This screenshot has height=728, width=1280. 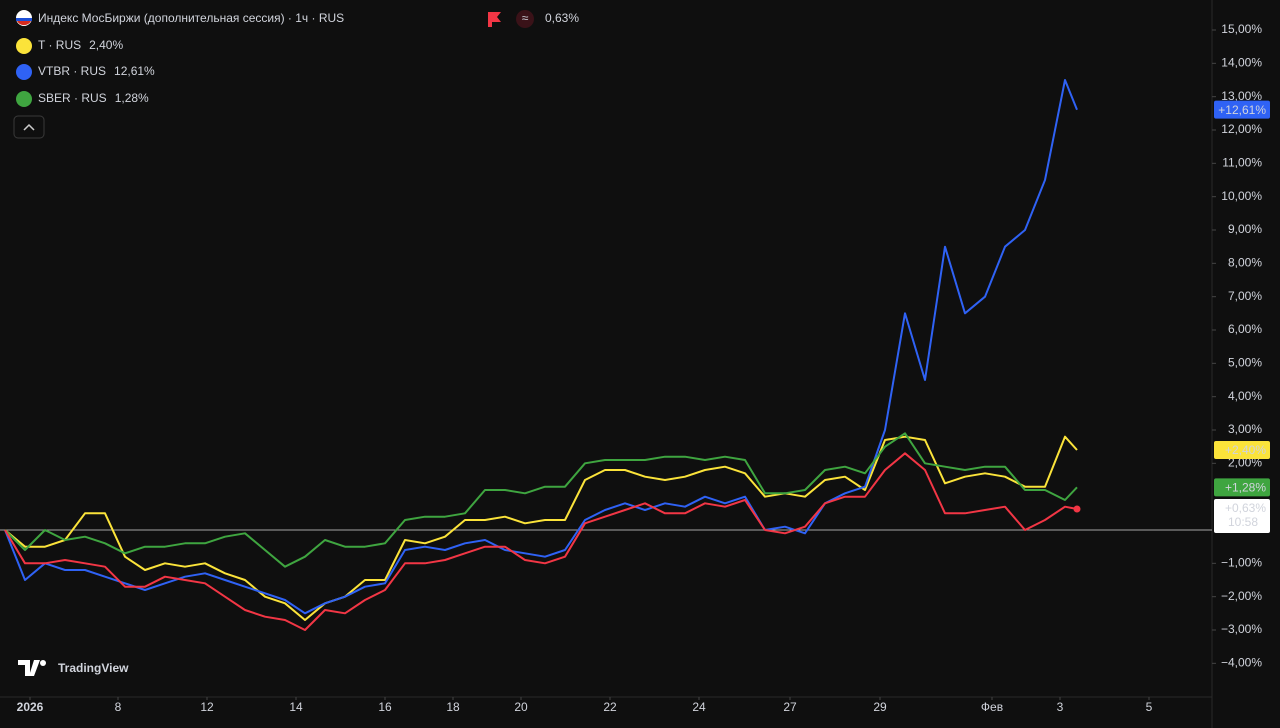 I want to click on price-tag-label: +1,28%, so click(x=1245, y=488).